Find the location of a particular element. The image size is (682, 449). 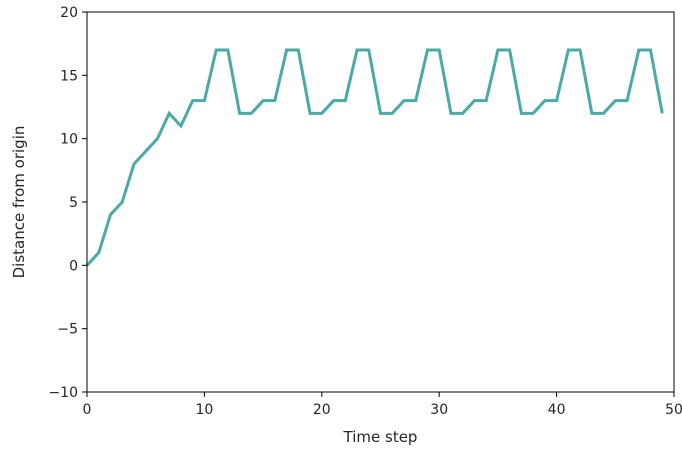

x-axis-label: Time step is located at coordinates (380, 437).